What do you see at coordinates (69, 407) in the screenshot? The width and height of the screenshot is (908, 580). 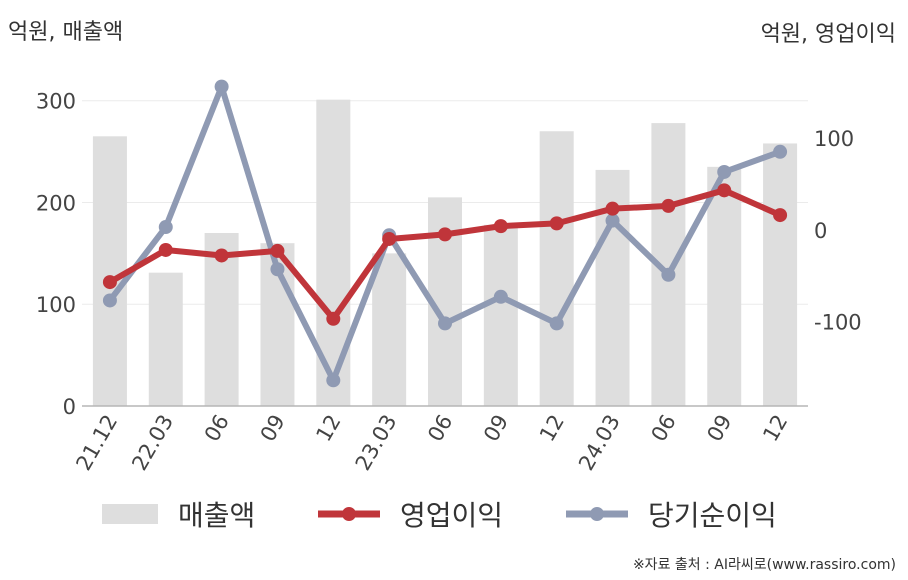 I see `left-axis-tick: 0` at bounding box center [69, 407].